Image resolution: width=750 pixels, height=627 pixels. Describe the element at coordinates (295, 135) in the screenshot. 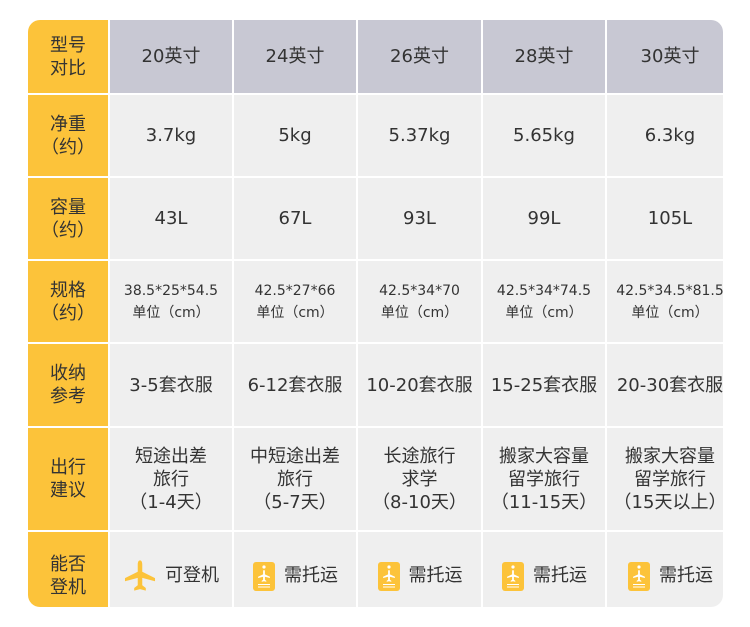

I see `table-cell: 5kg` at that location.